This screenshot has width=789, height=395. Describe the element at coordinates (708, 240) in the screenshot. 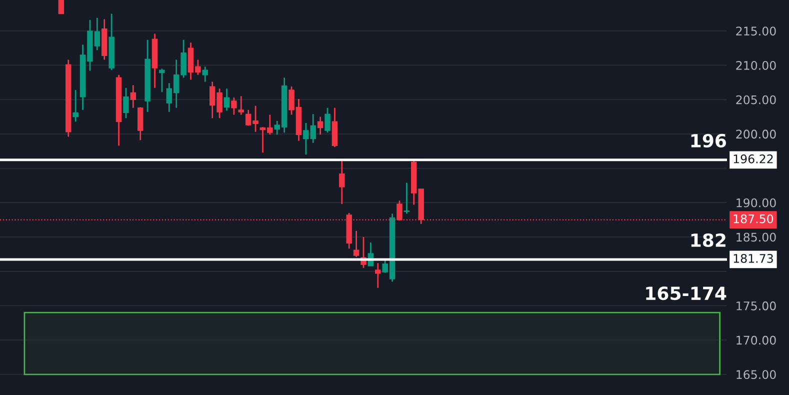

I see `annotation: 182` at that location.